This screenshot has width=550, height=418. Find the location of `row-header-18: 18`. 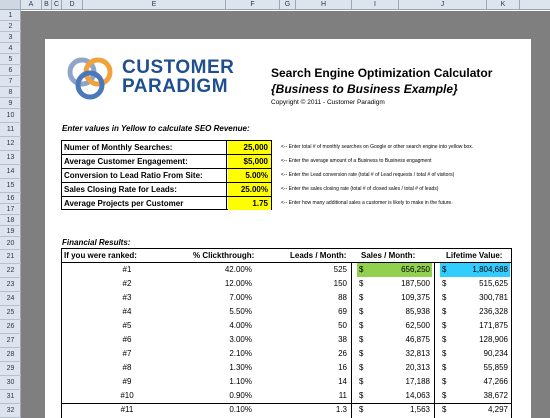

row-header-18: 18 is located at coordinates (10, 220).